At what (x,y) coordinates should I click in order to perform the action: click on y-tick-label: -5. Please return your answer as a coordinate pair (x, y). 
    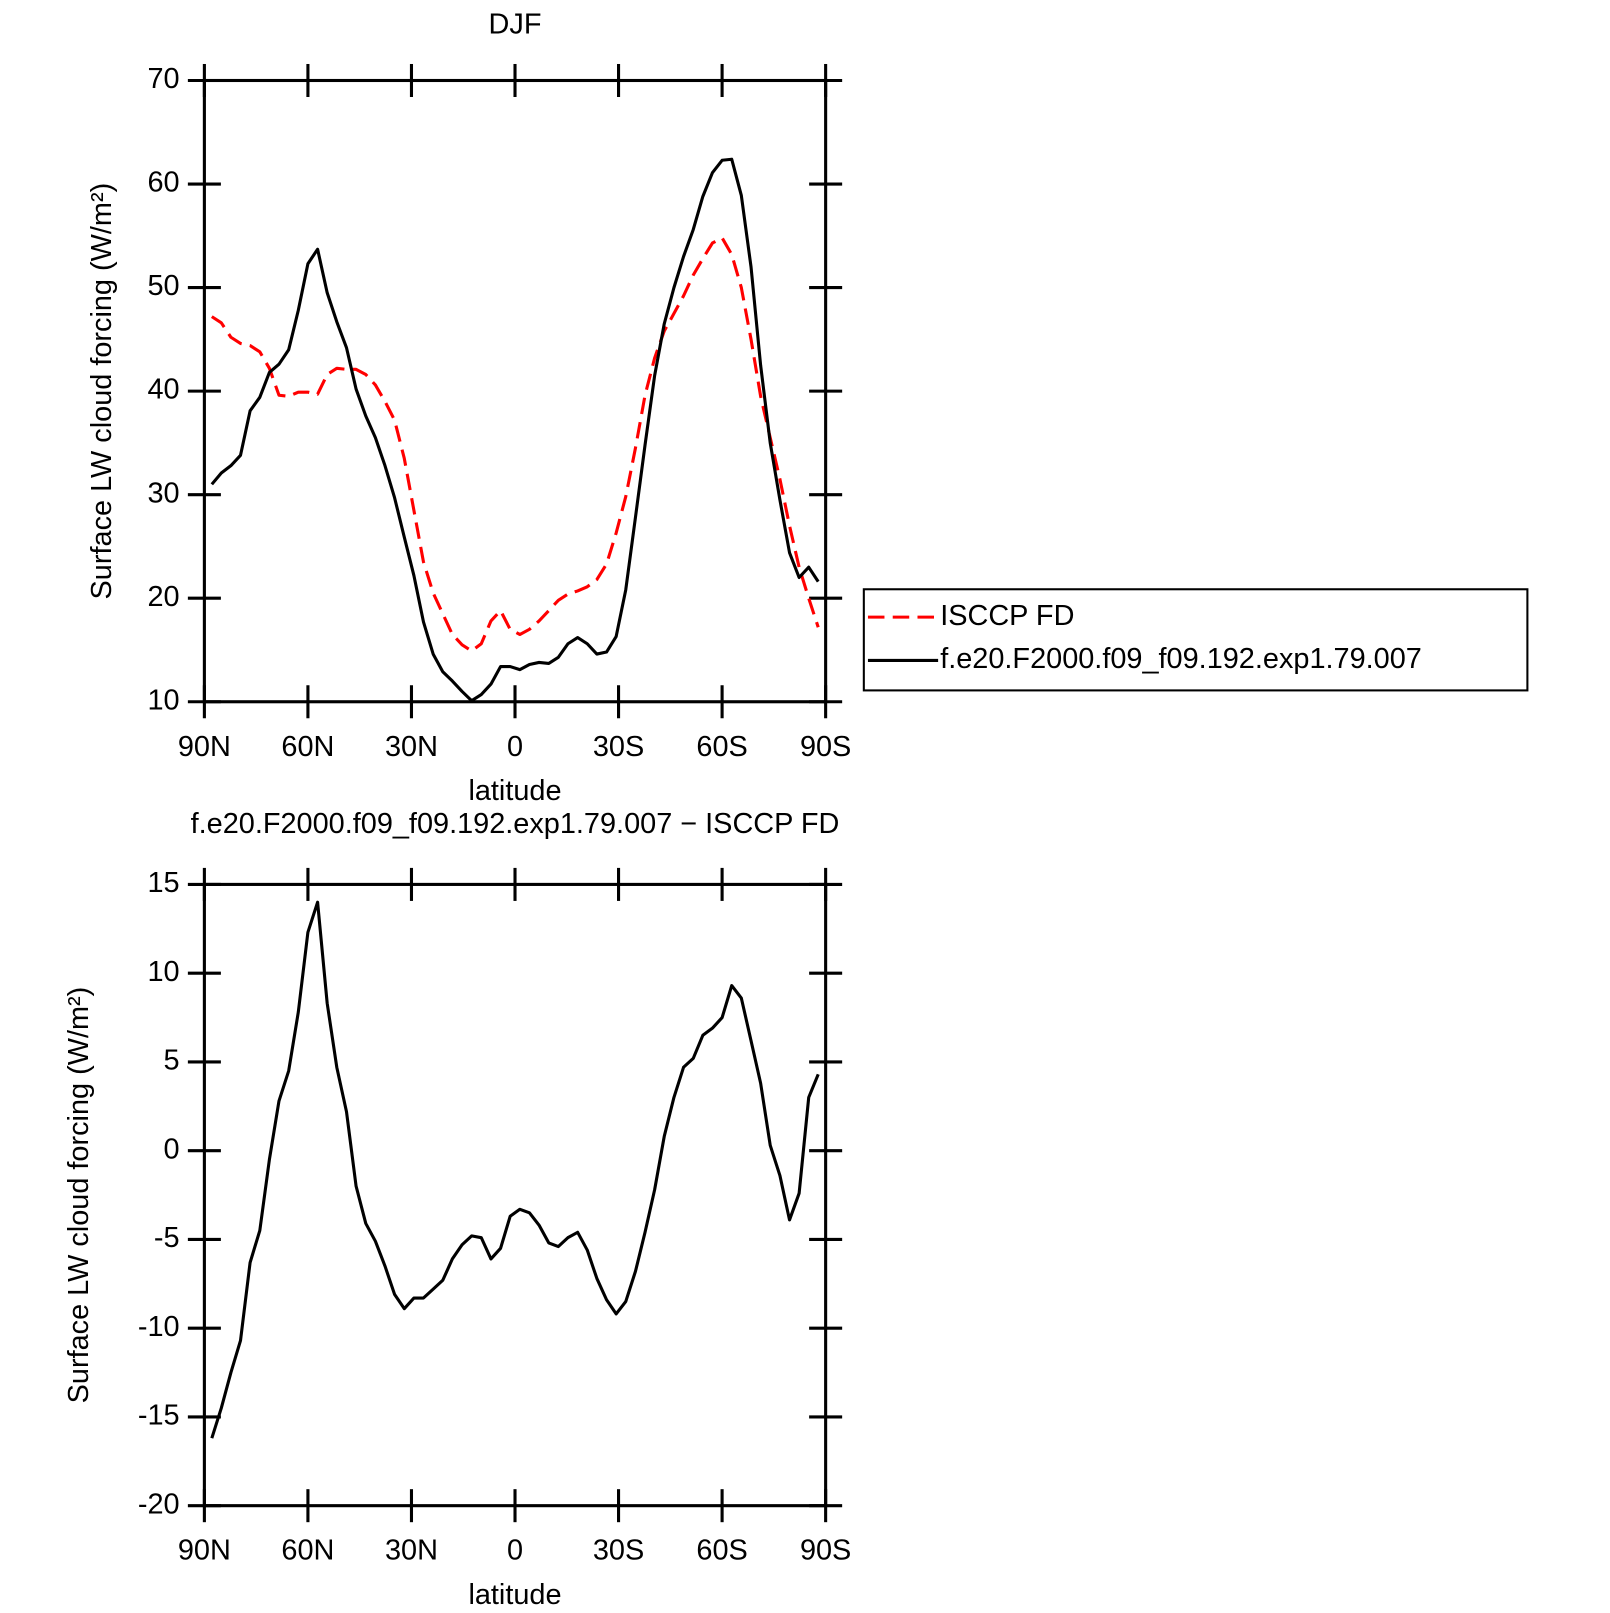
    Looking at the image, I should click on (167, 1238).